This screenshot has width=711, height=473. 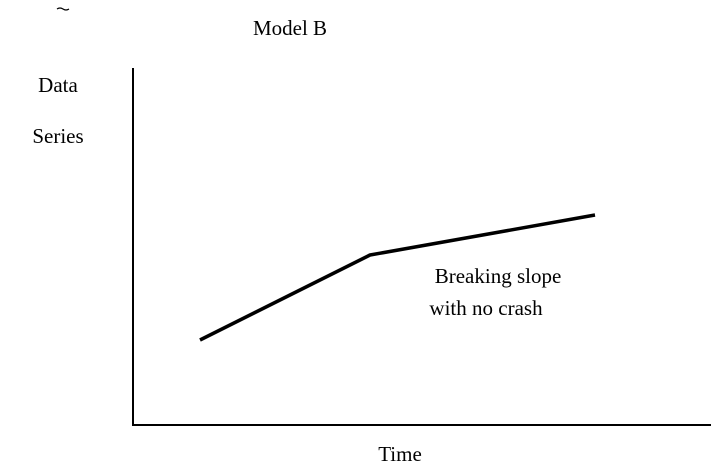 What do you see at coordinates (58, 85) in the screenshot?
I see `y-axis-label: Data` at bounding box center [58, 85].